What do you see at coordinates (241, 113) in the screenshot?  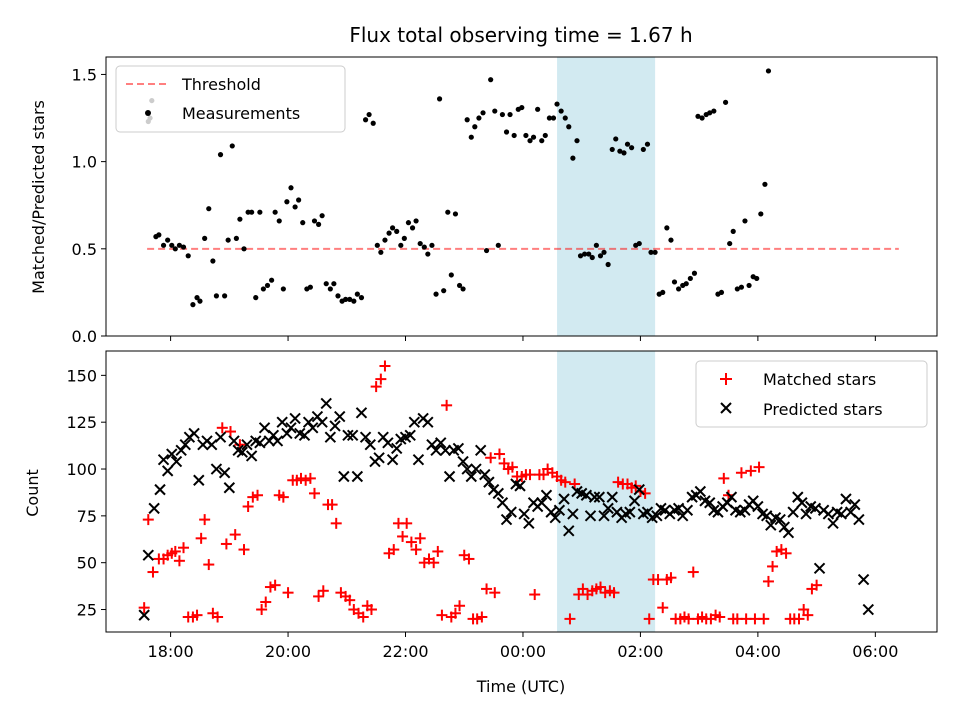 I see `measurements-legend-label: Measurements` at bounding box center [241, 113].